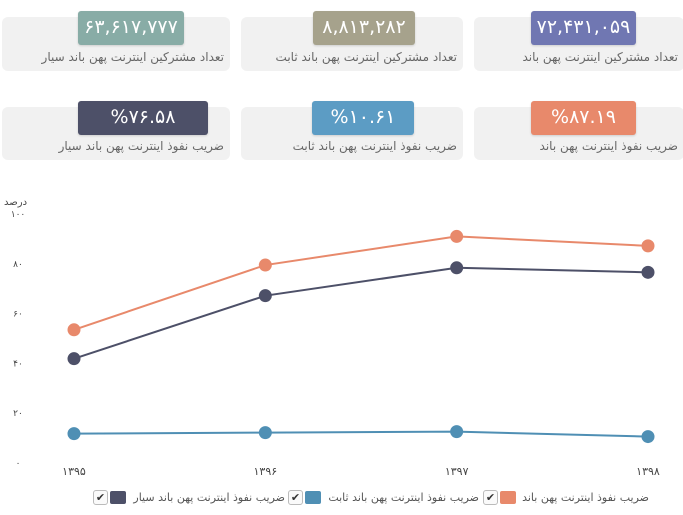 This screenshot has width=683, height=515. Describe the element at coordinates (600, 57) in the screenshot. I see `kpi-label: تعداد مشترکین اینترنت پهن باند` at that location.